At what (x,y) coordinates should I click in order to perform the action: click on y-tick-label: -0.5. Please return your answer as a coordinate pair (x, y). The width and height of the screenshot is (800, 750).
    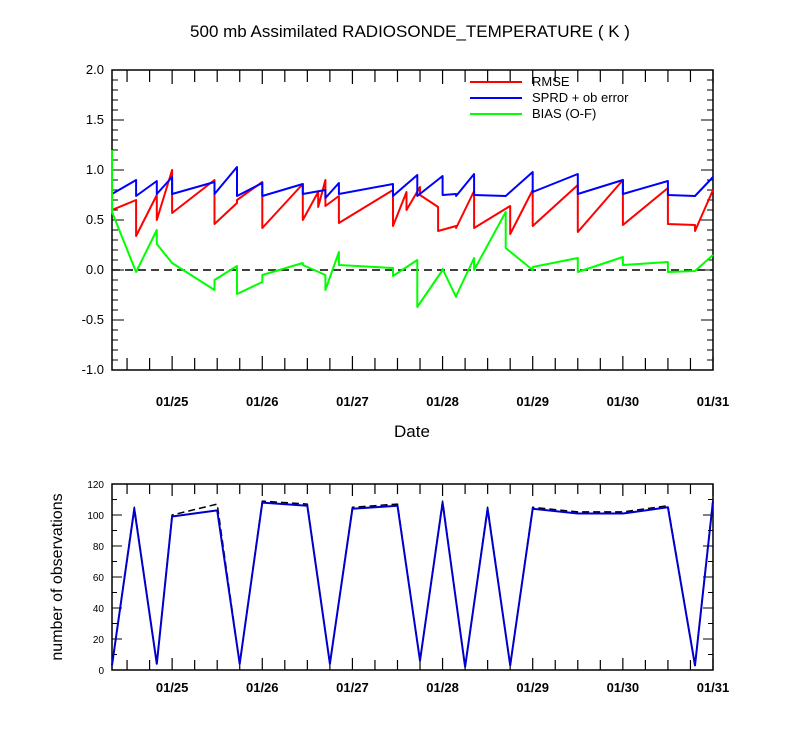
    Looking at the image, I should click on (93, 319).